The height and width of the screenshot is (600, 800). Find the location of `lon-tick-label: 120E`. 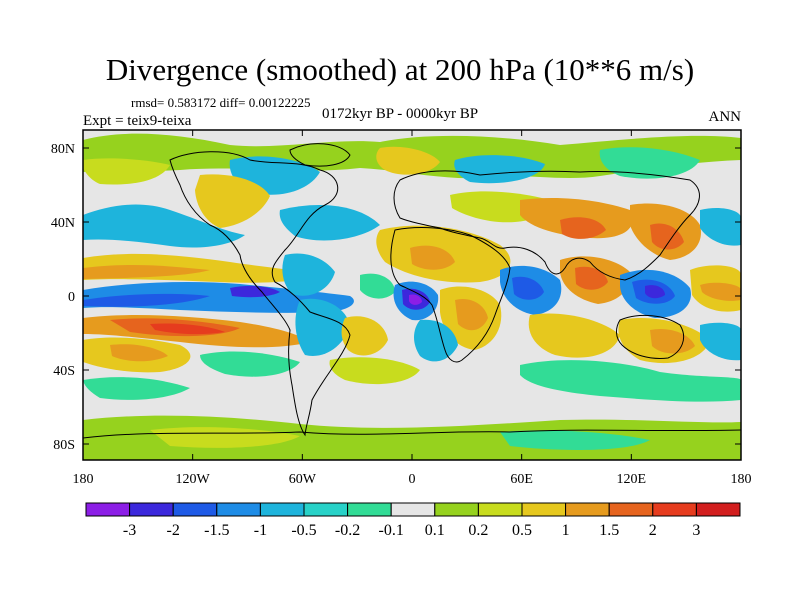

lon-tick-label: 120E is located at coordinates (632, 479).